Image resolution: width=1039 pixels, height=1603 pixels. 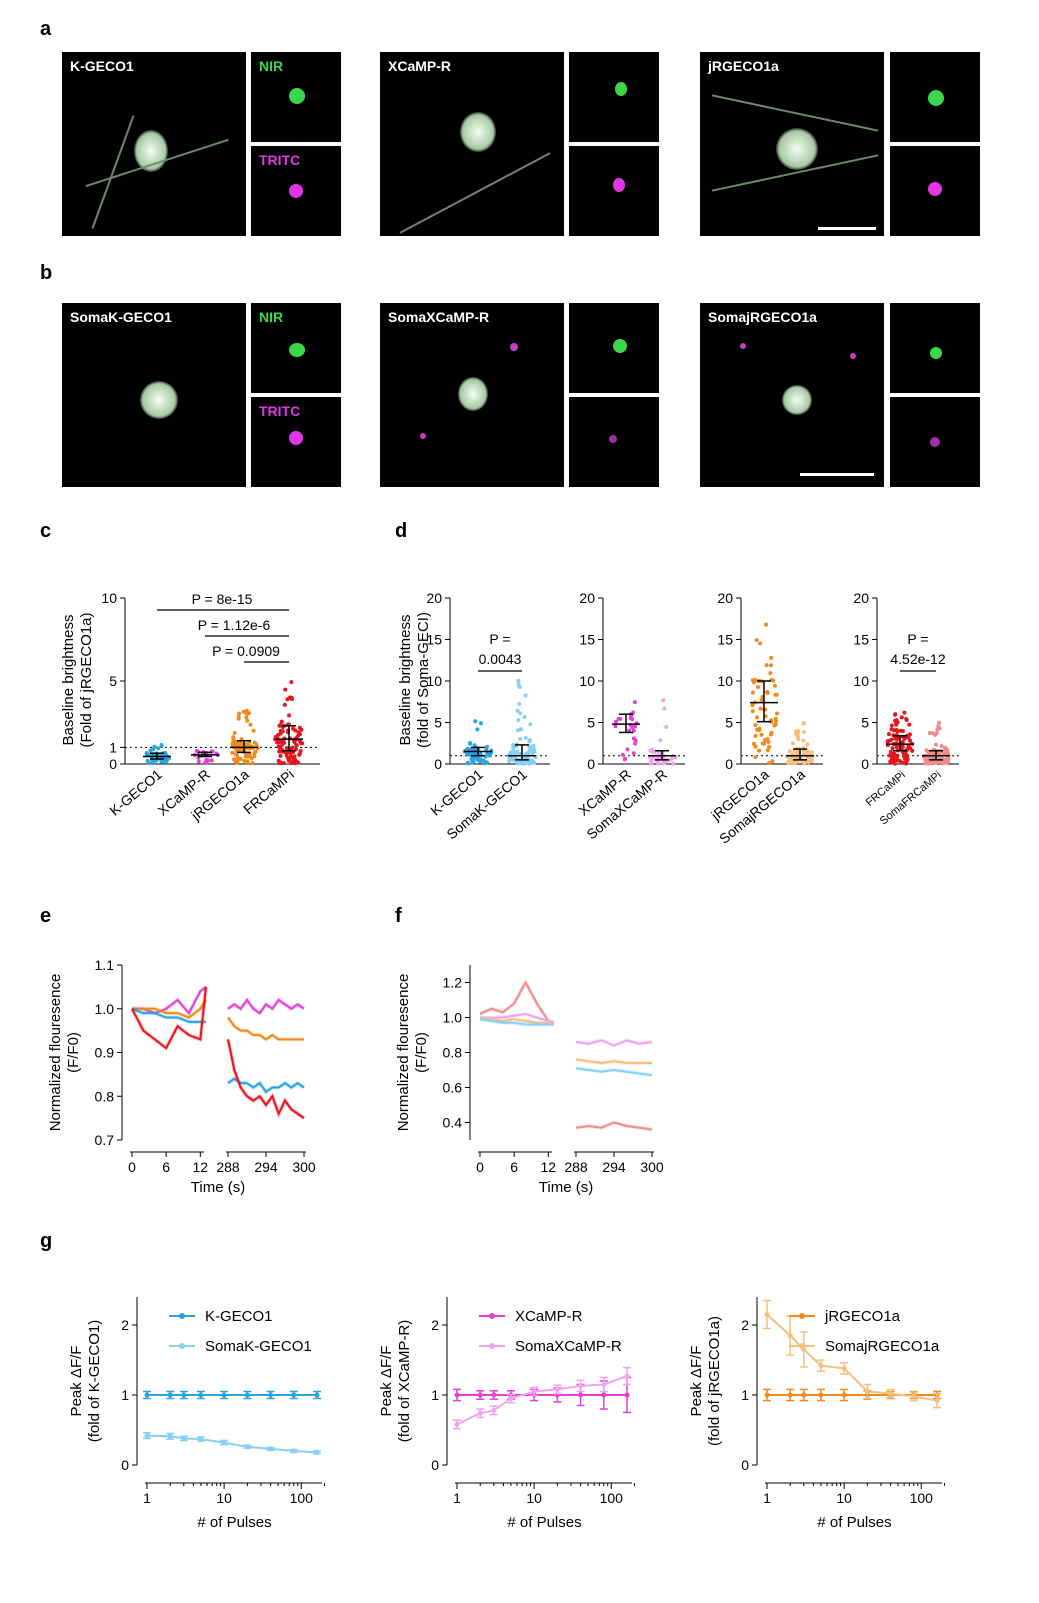 I want to click on y-tick-label: 0.8, so click(x=105, y=1096).